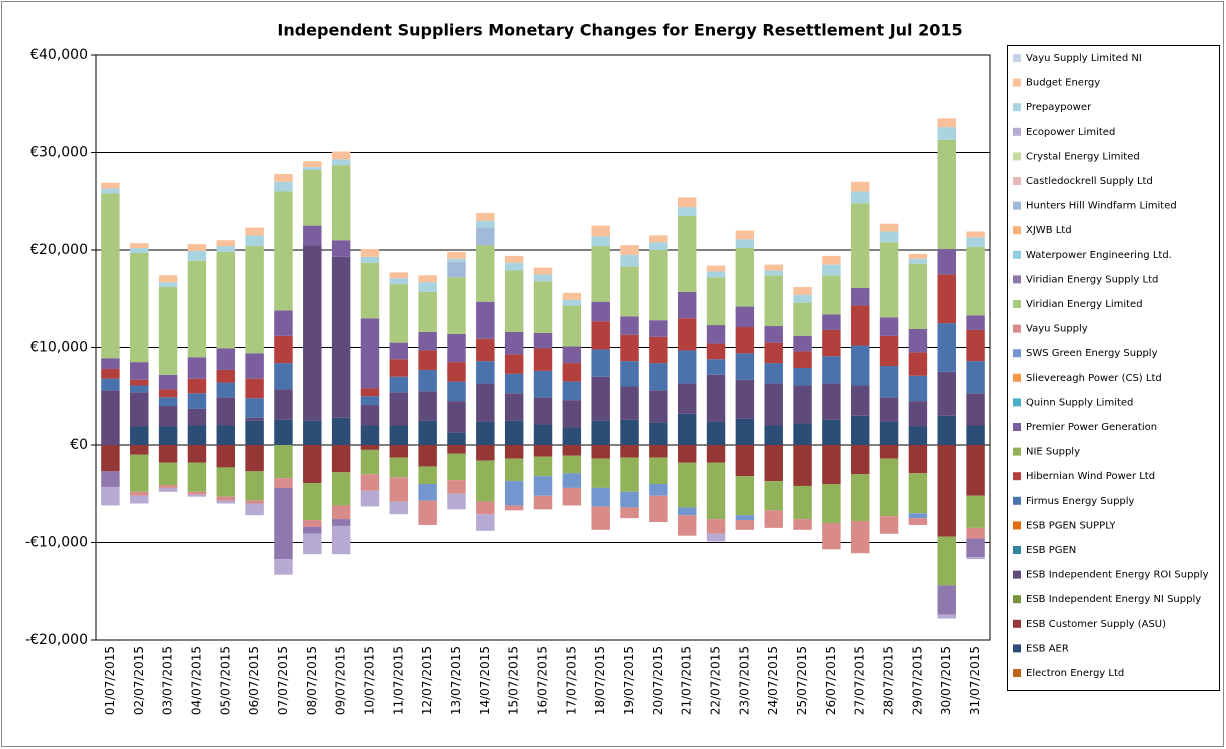 The image size is (1226, 749). I want to click on legend-label: Viridian Energy Limited, so click(1084, 304).